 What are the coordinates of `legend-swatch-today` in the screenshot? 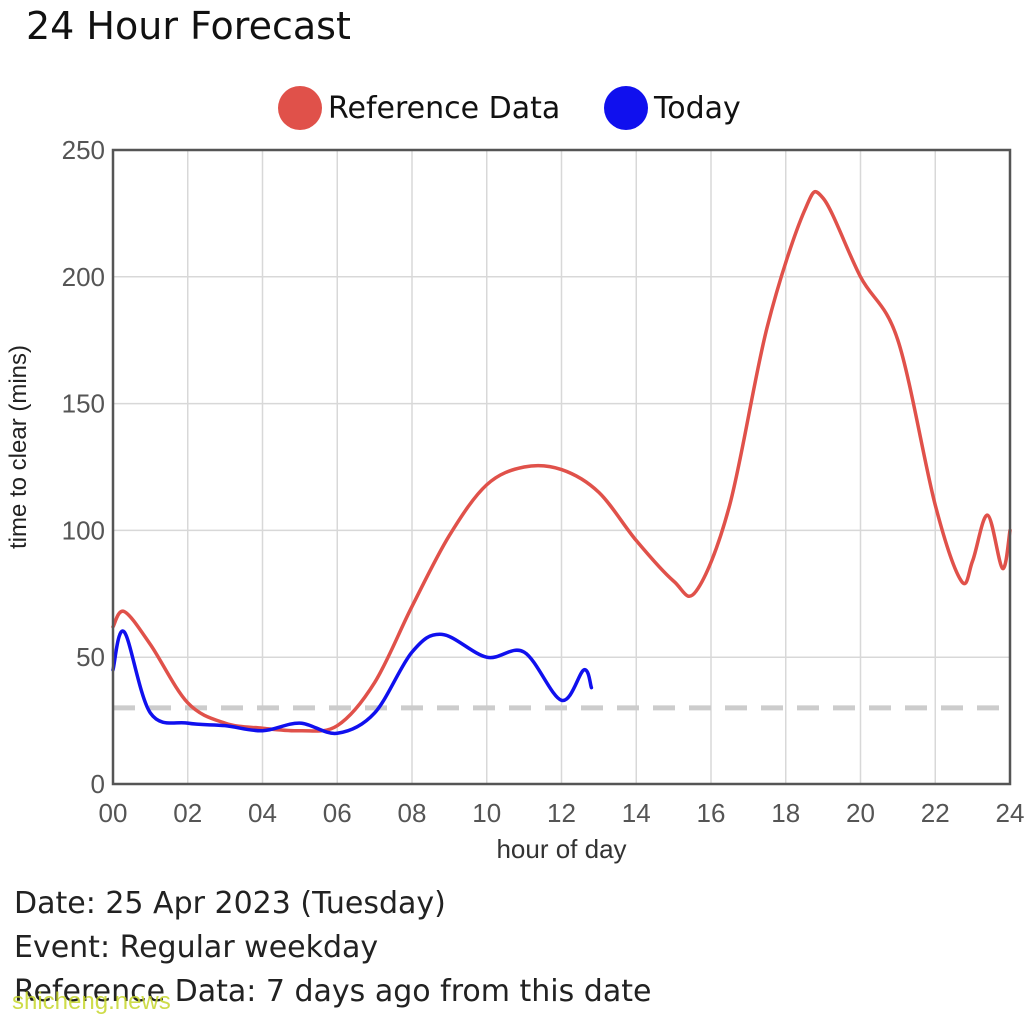 It's located at (626, 108).